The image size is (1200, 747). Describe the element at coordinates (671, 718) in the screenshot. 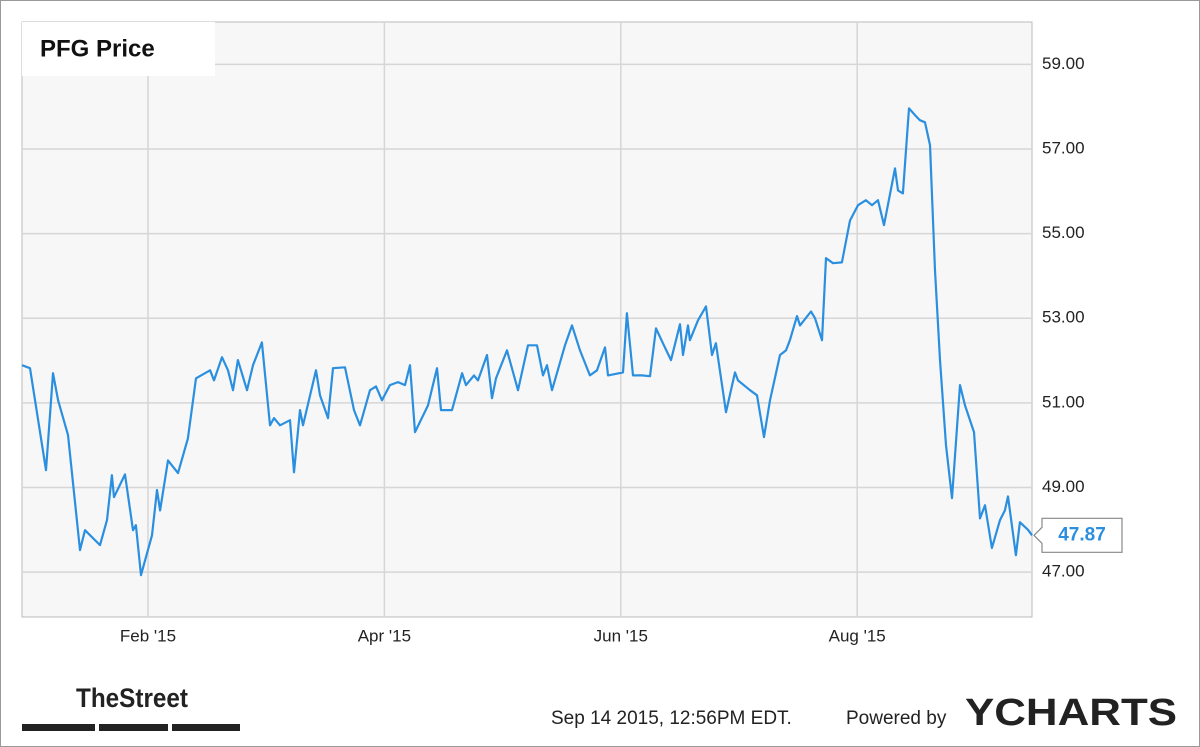

I see `timestamp: Sep 14 2015, 12:56PM EDT.` at that location.